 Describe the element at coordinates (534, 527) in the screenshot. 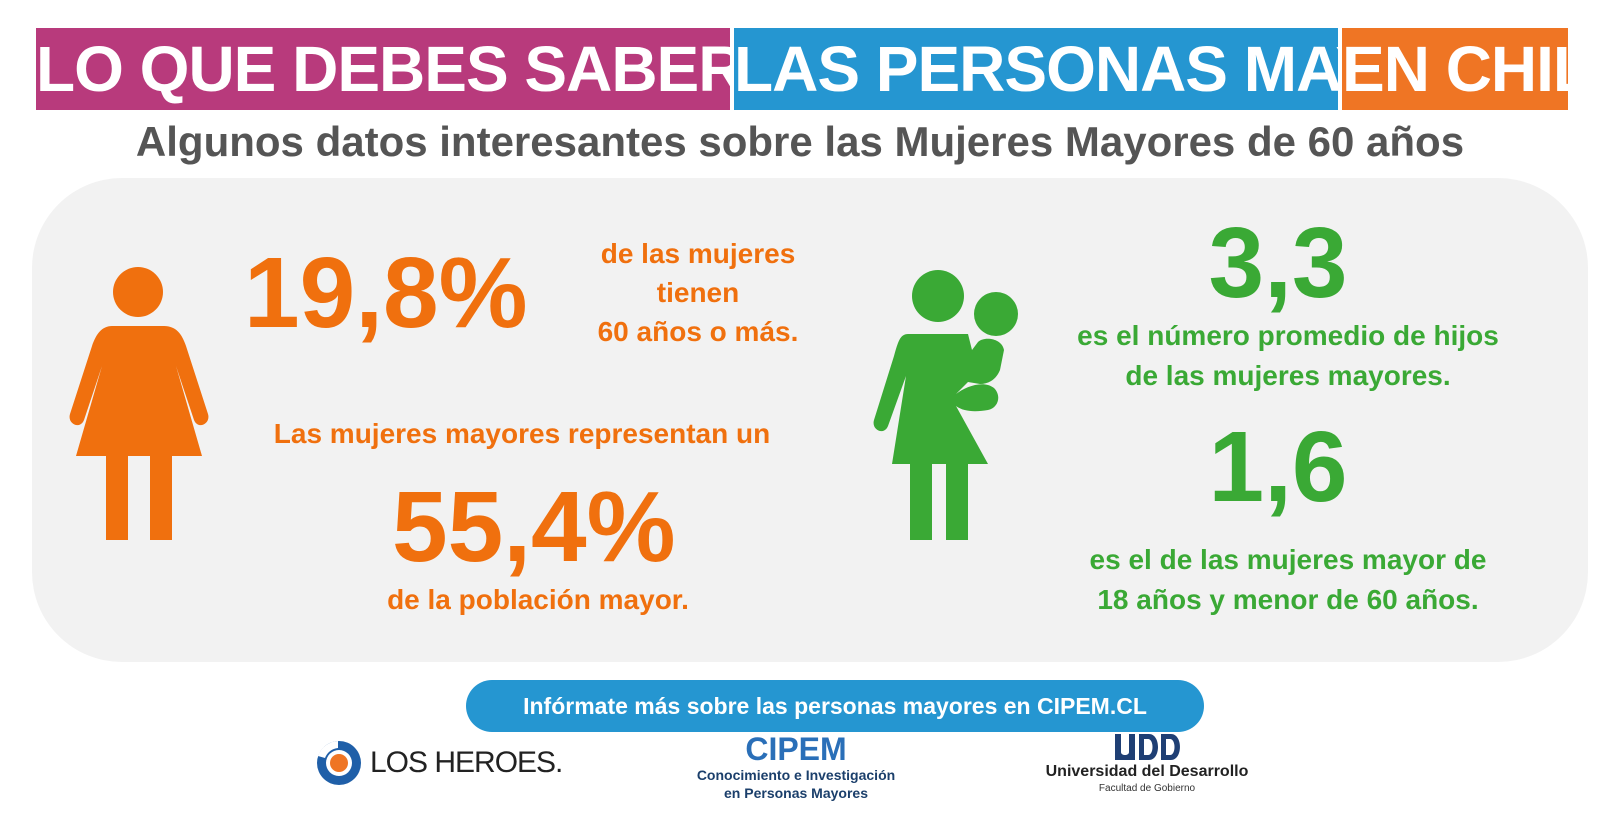

I see `stat-percentage-older-population: 55,4%` at that location.